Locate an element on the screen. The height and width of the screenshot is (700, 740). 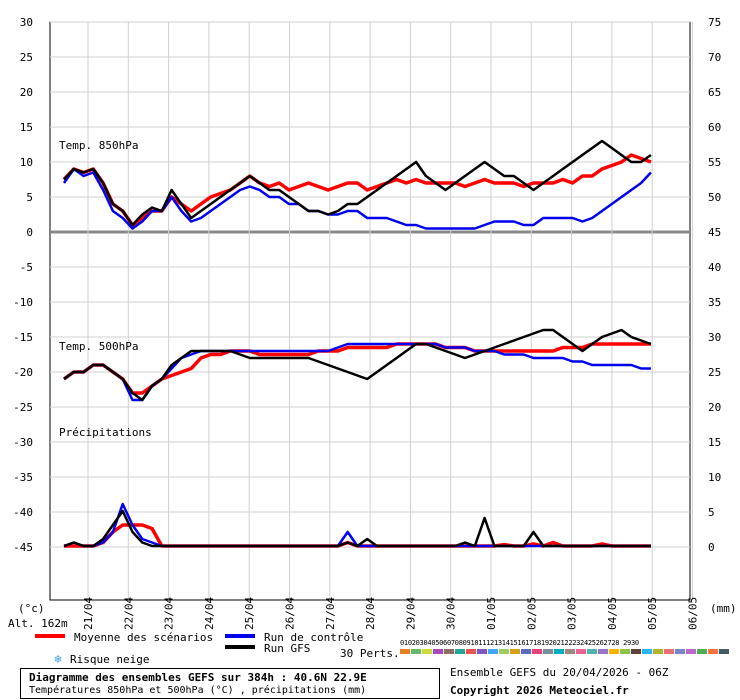
x-tick-label: 21/04 is located at coordinates (88, 613).